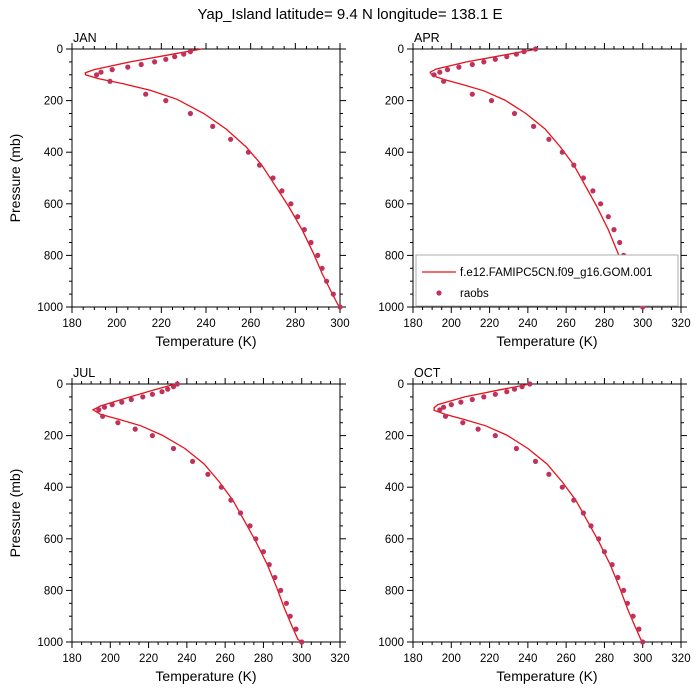 This screenshot has height=700, width=700. Describe the element at coordinates (339, 659) in the screenshot. I see `x-tick-label: 320` at that location.